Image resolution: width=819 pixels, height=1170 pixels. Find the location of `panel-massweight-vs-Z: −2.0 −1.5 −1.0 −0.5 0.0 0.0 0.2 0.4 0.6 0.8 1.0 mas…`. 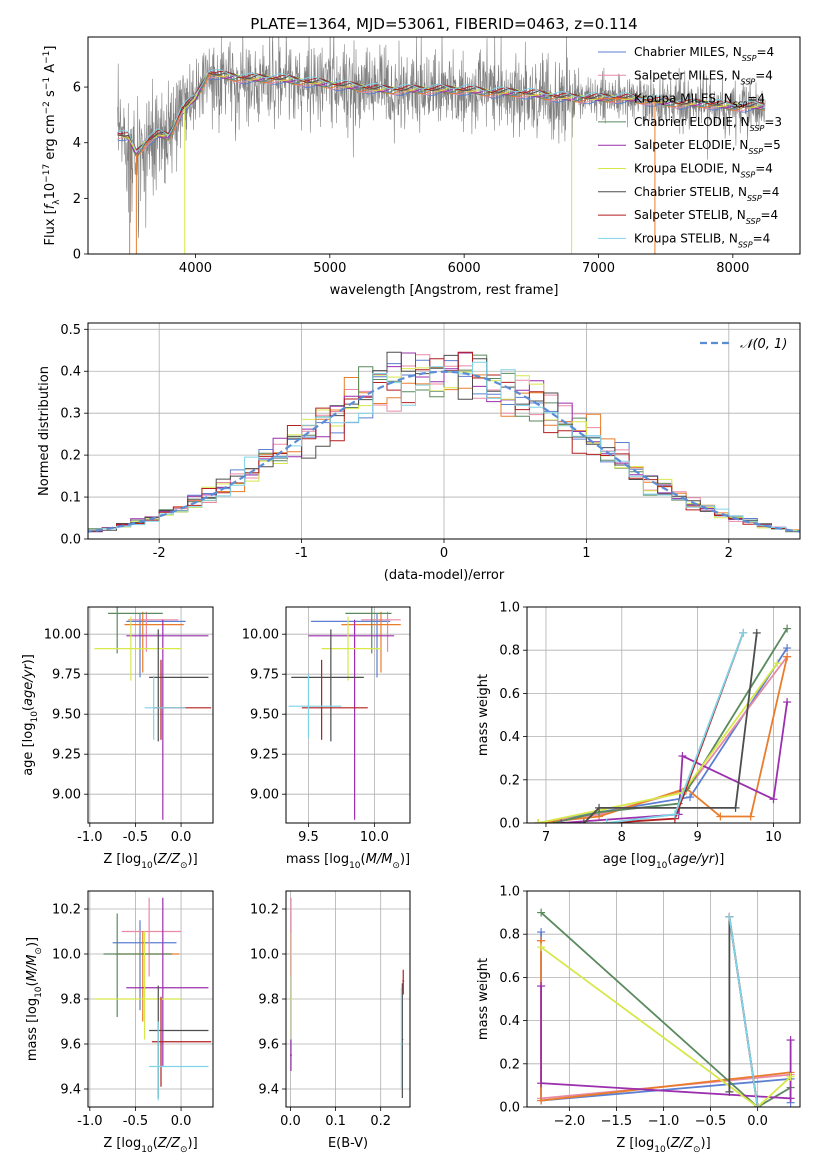

panel-massweight-vs-Z: −2.0 −1.5 −1.0 −0.5 0.0 0.0 0.2 0.4 0.6 0.8 1.0 mas… is located at coordinates (638, 1020).